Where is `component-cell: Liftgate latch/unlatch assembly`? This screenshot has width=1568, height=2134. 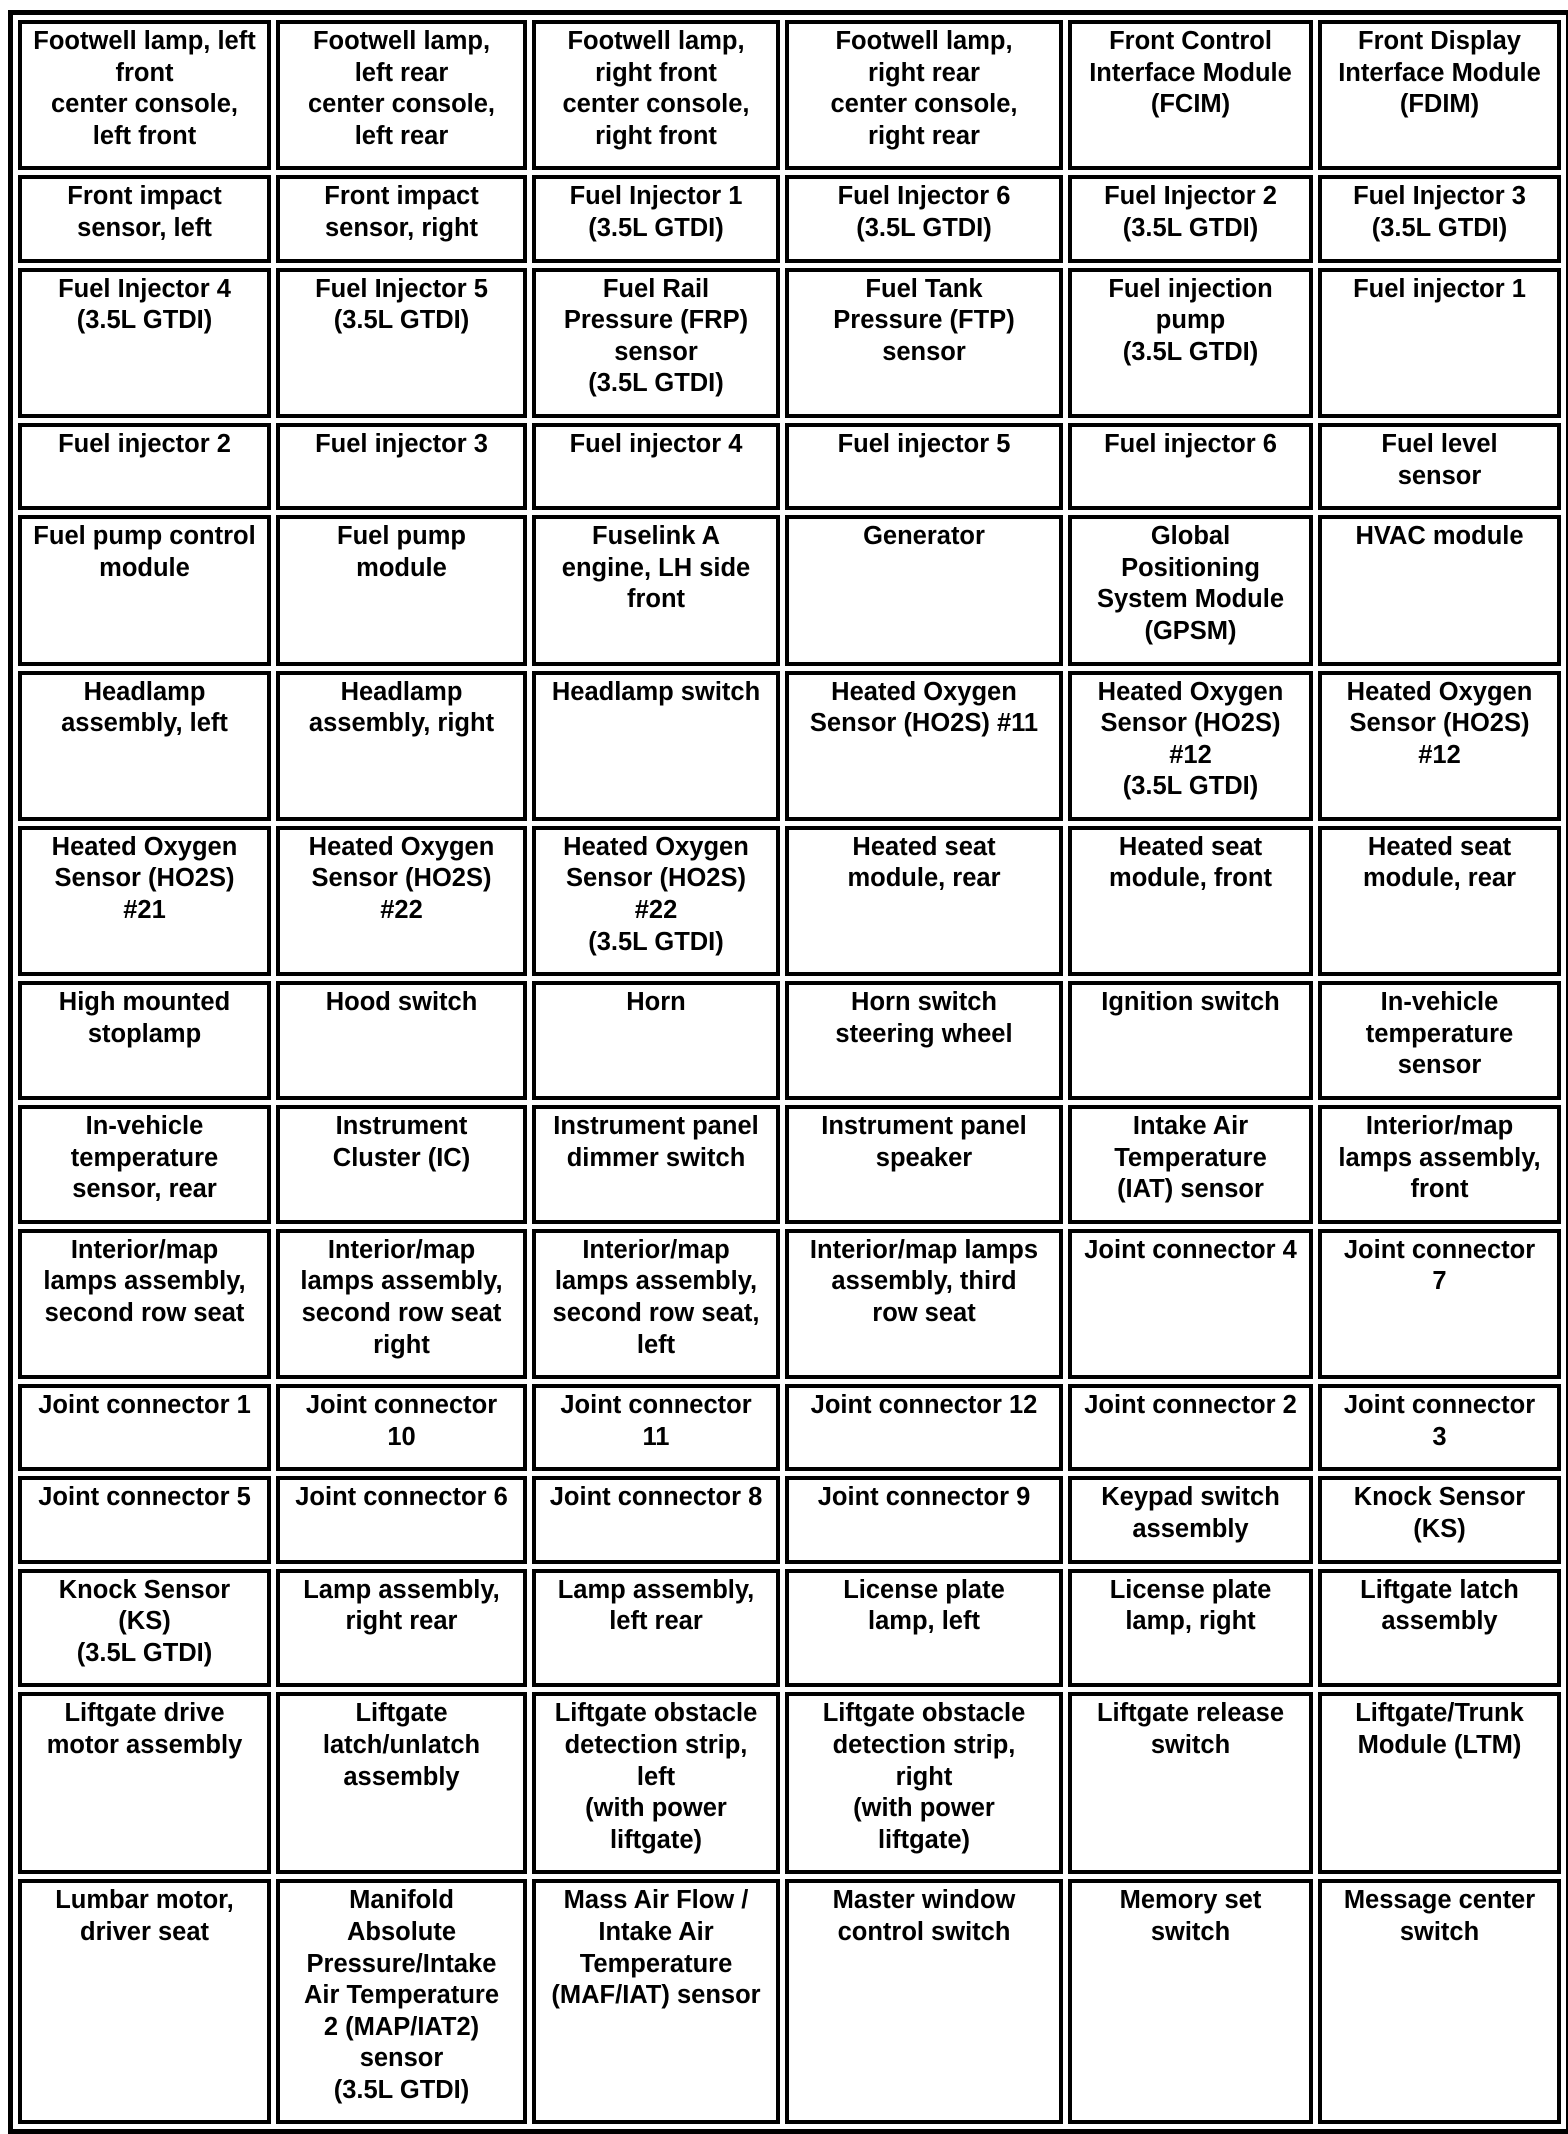
component-cell: Liftgate latch/unlatch assembly is located at coordinates (401, 1783).